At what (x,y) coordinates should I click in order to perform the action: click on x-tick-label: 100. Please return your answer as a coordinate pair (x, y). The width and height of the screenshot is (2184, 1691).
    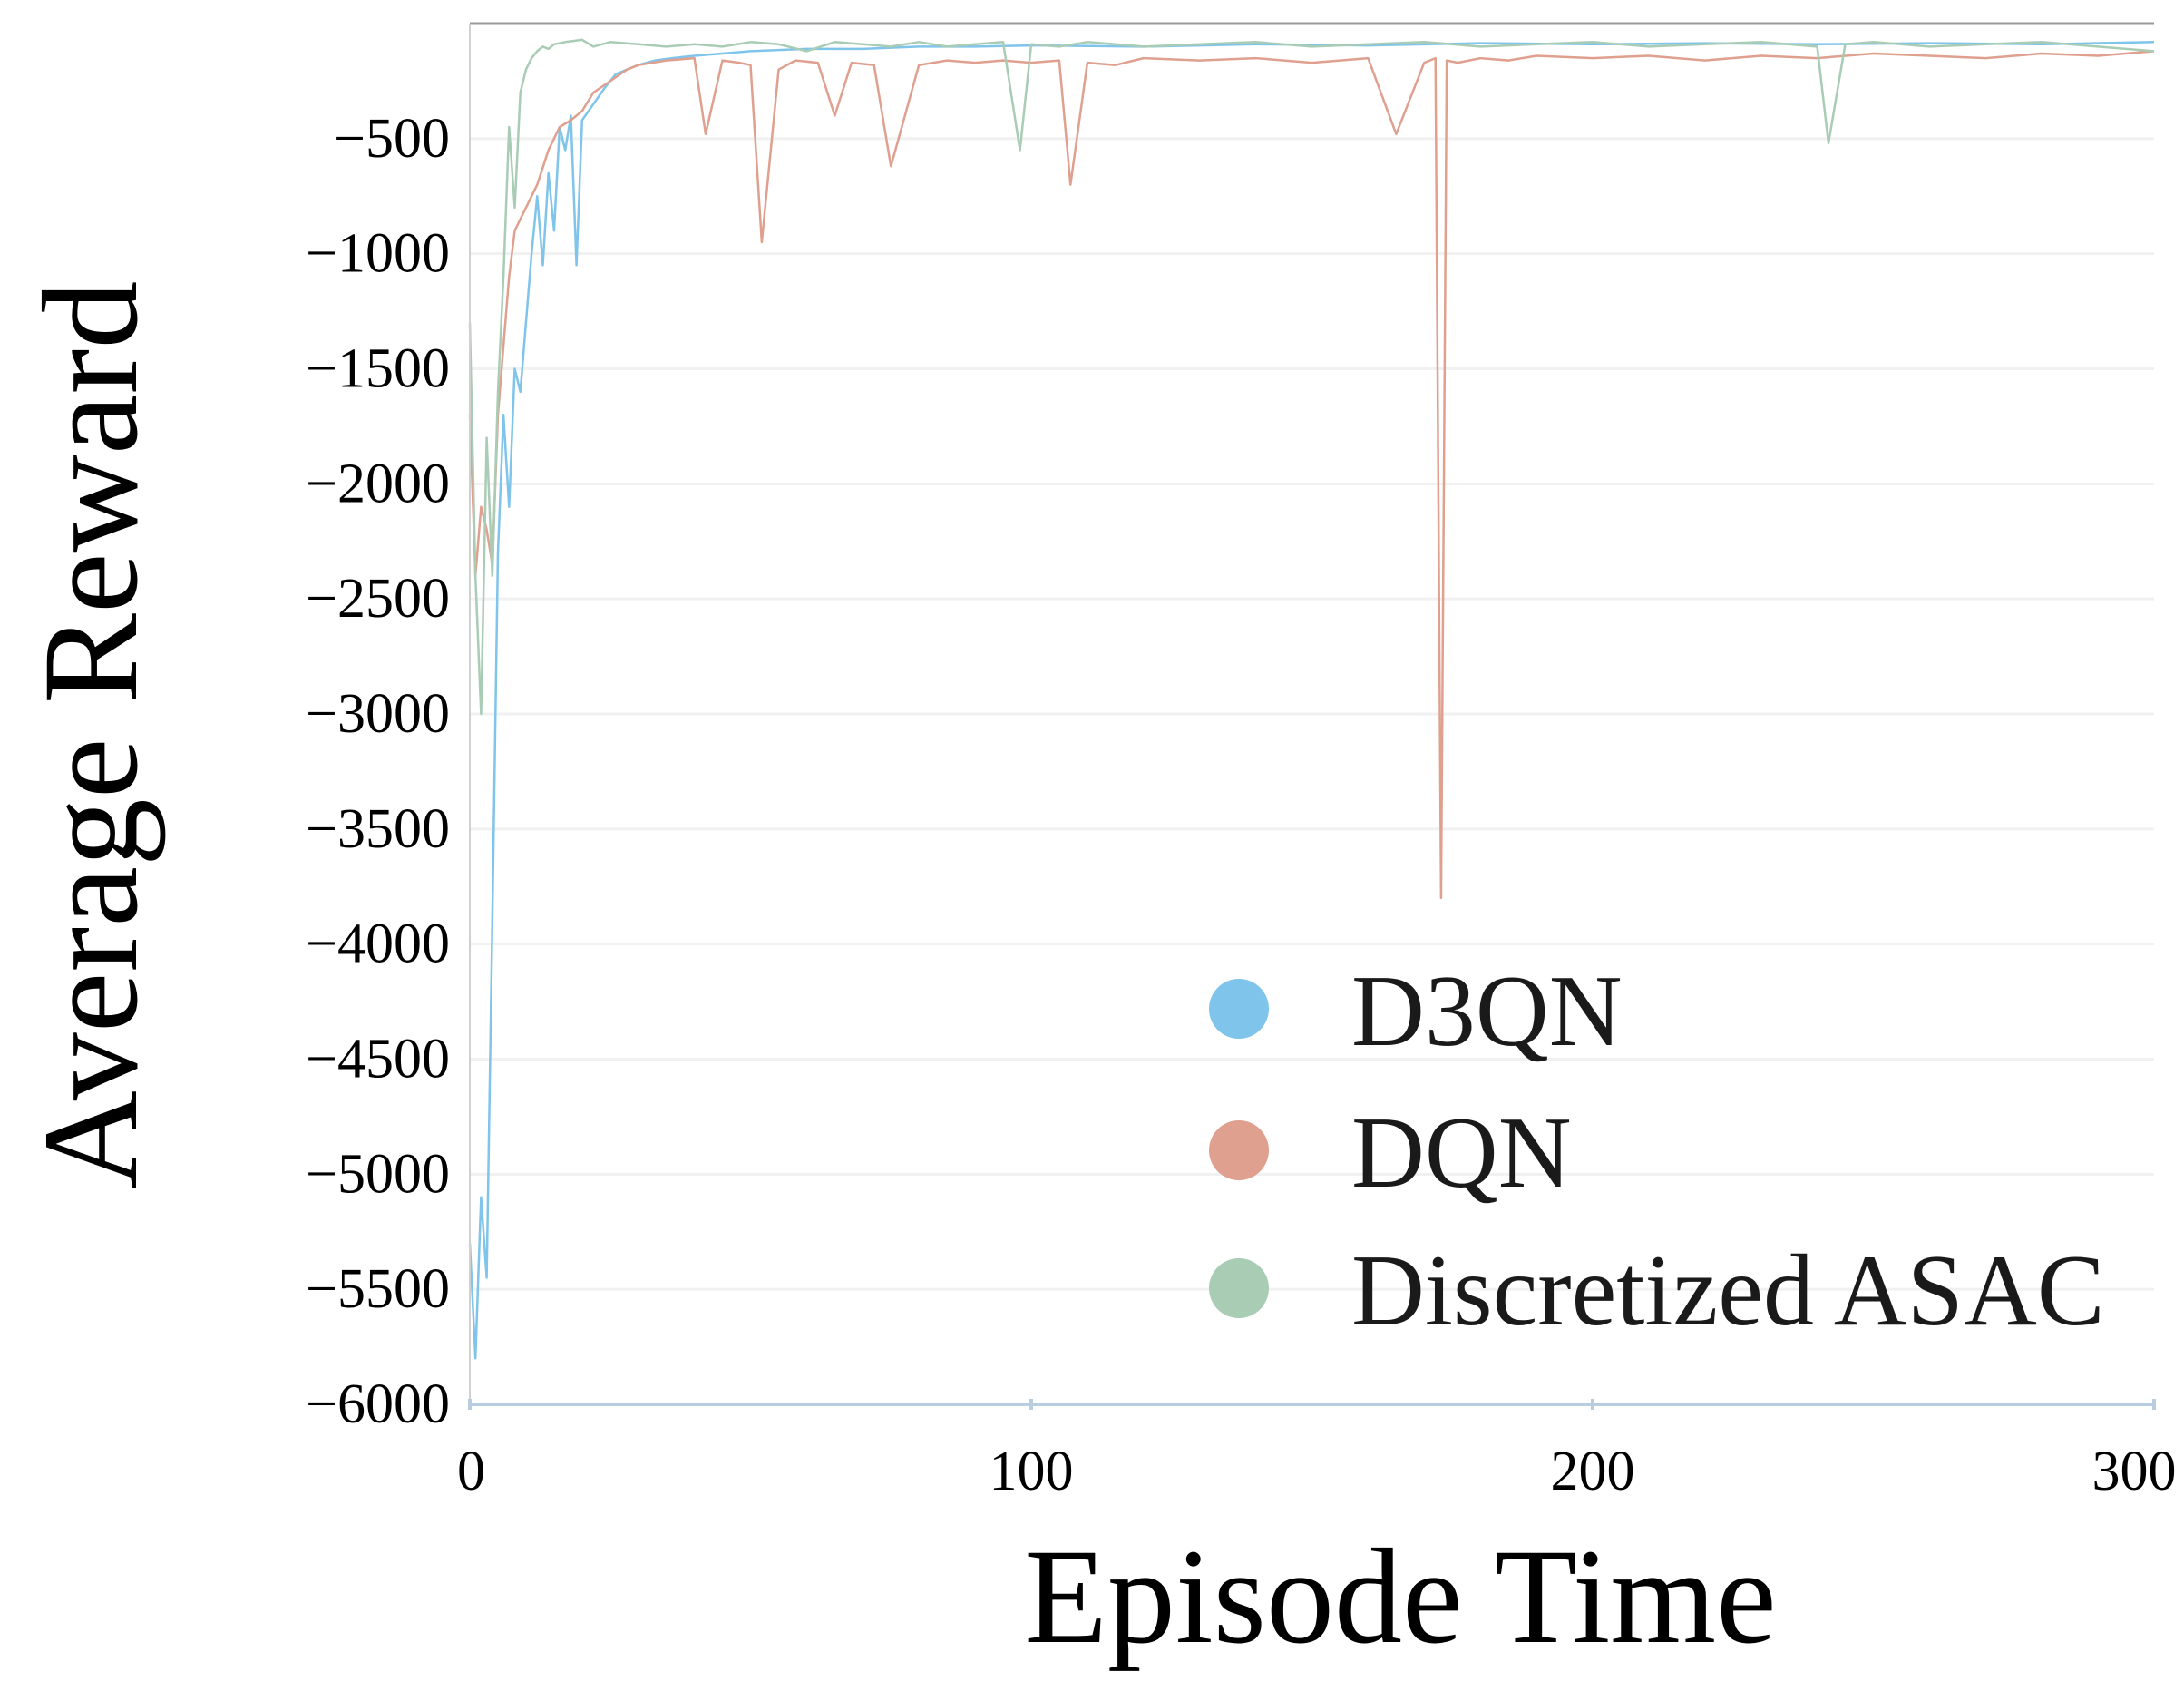
    Looking at the image, I should click on (1032, 1471).